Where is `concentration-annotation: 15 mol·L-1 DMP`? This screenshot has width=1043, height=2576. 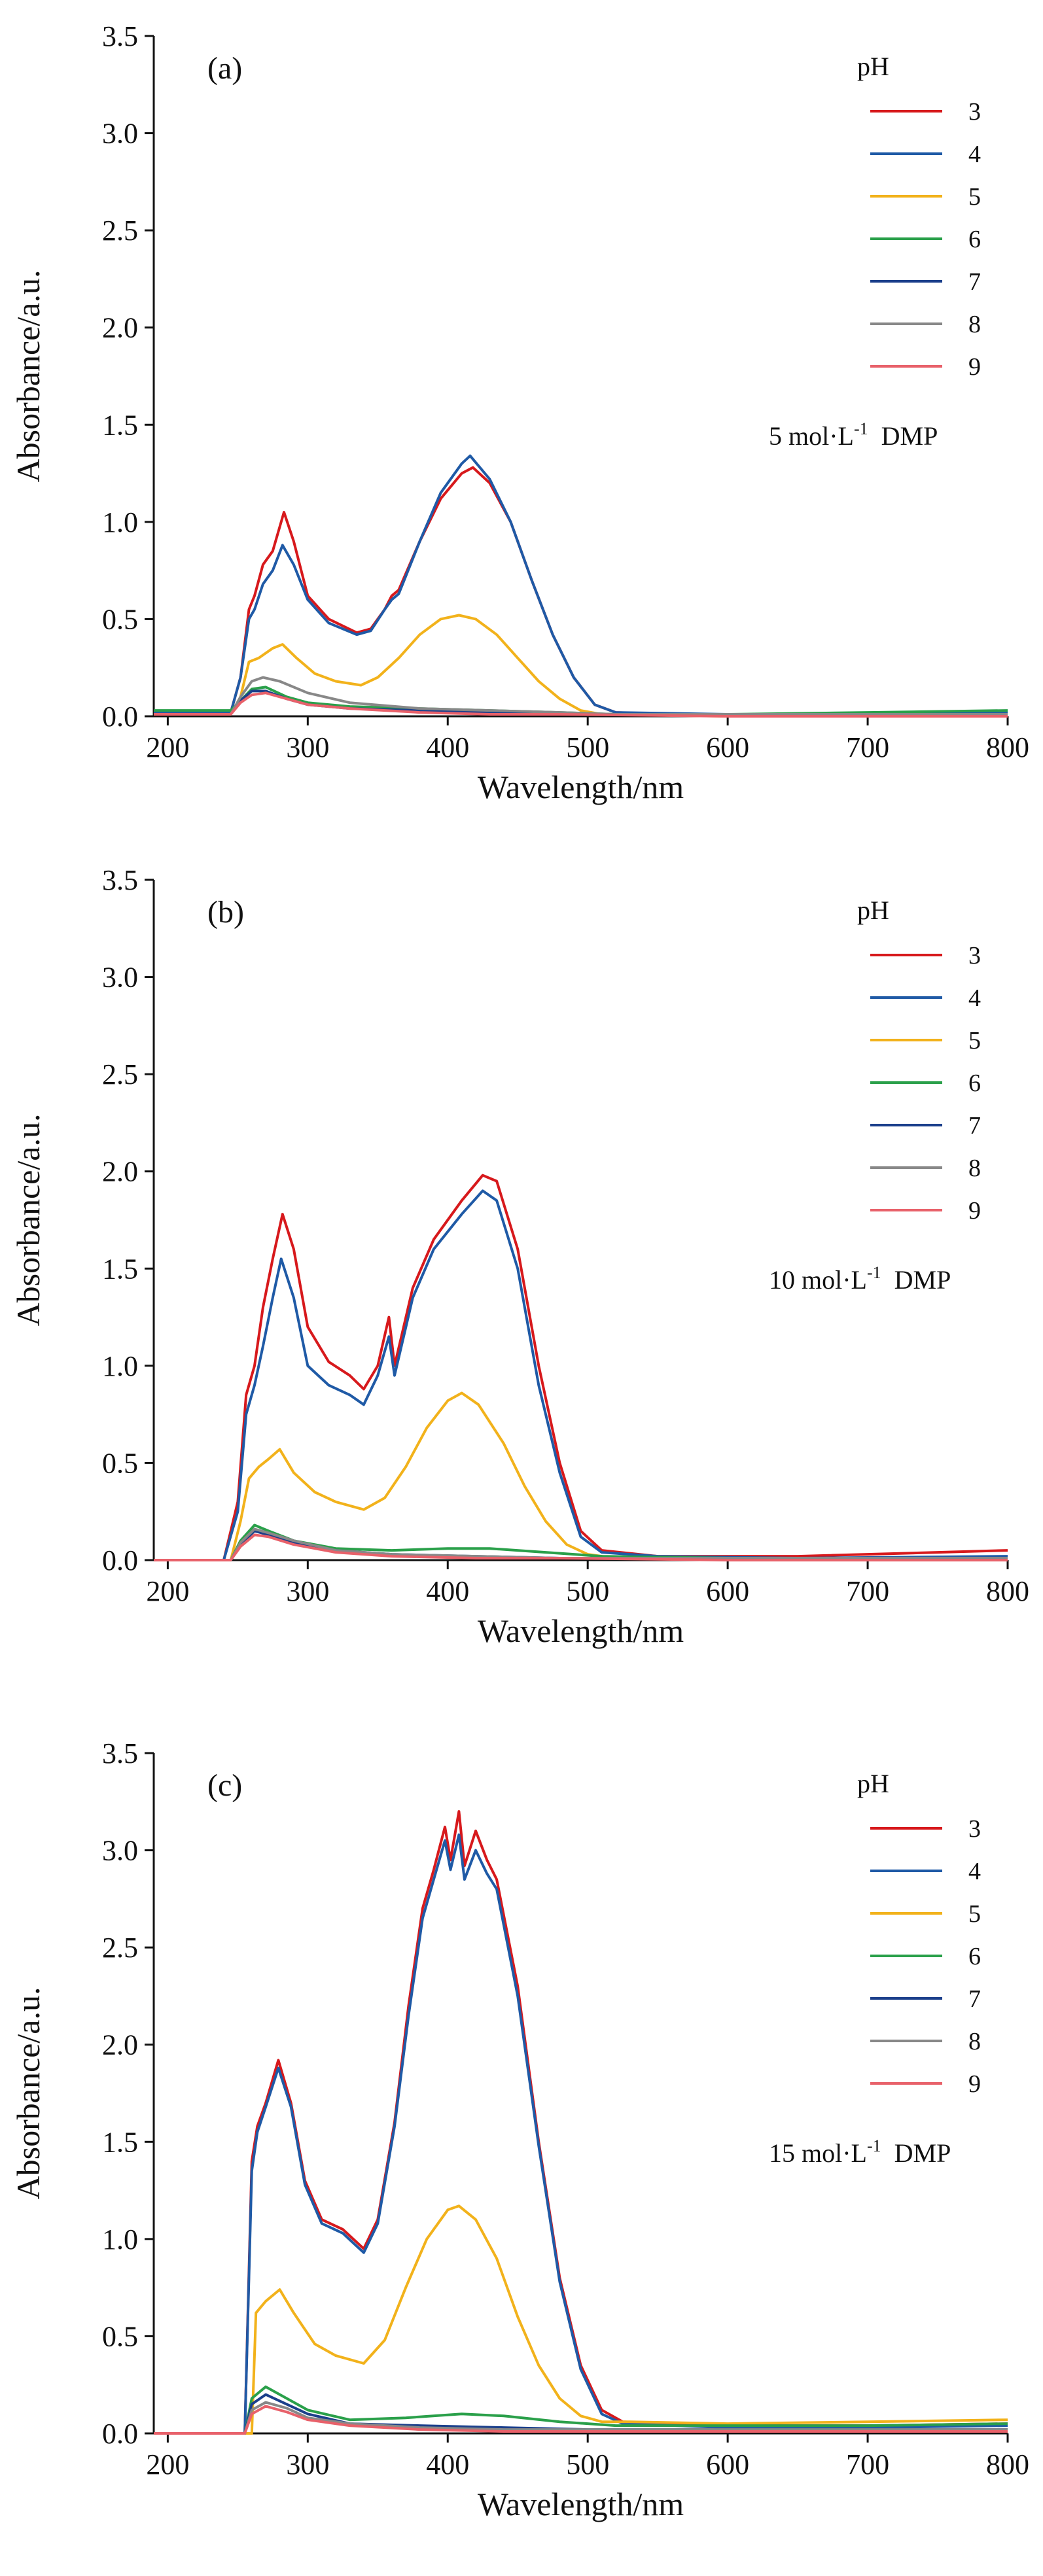 concentration-annotation: 15 mol·L-1 DMP is located at coordinates (860, 2152).